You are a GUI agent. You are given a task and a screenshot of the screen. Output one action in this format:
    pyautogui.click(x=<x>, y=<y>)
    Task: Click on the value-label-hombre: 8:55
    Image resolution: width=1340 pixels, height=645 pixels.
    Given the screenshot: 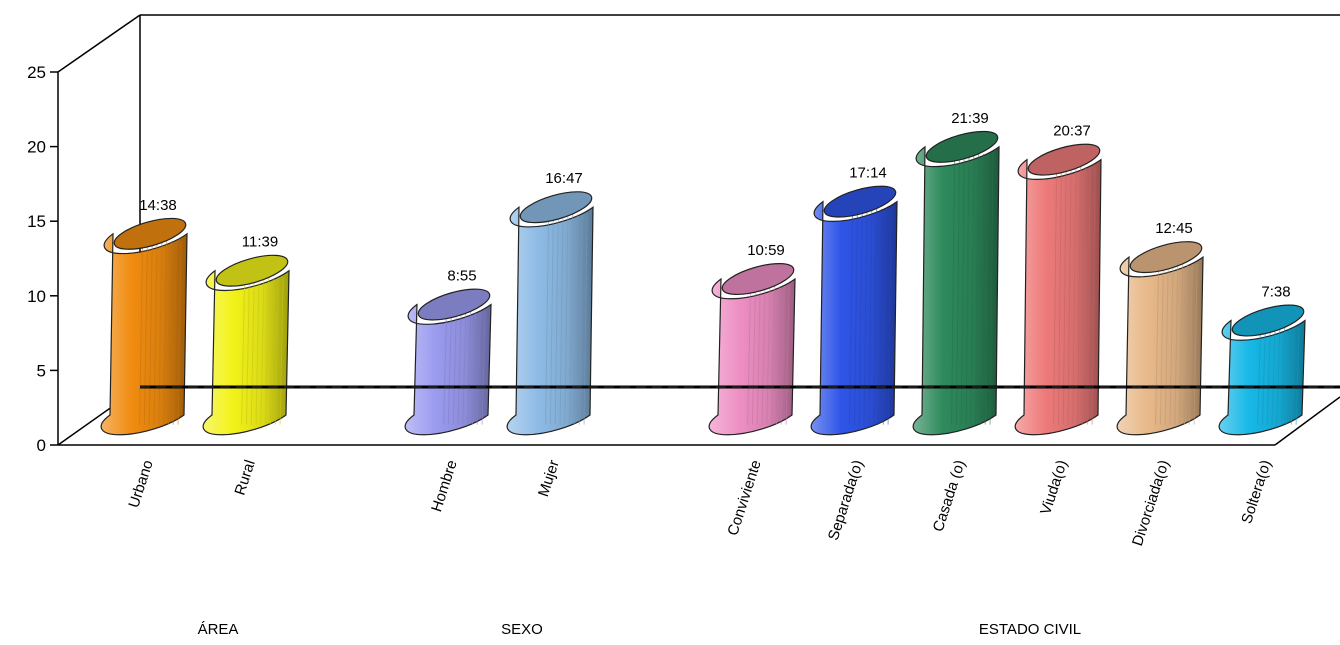 What is the action you would take?
    pyautogui.click(x=461, y=276)
    